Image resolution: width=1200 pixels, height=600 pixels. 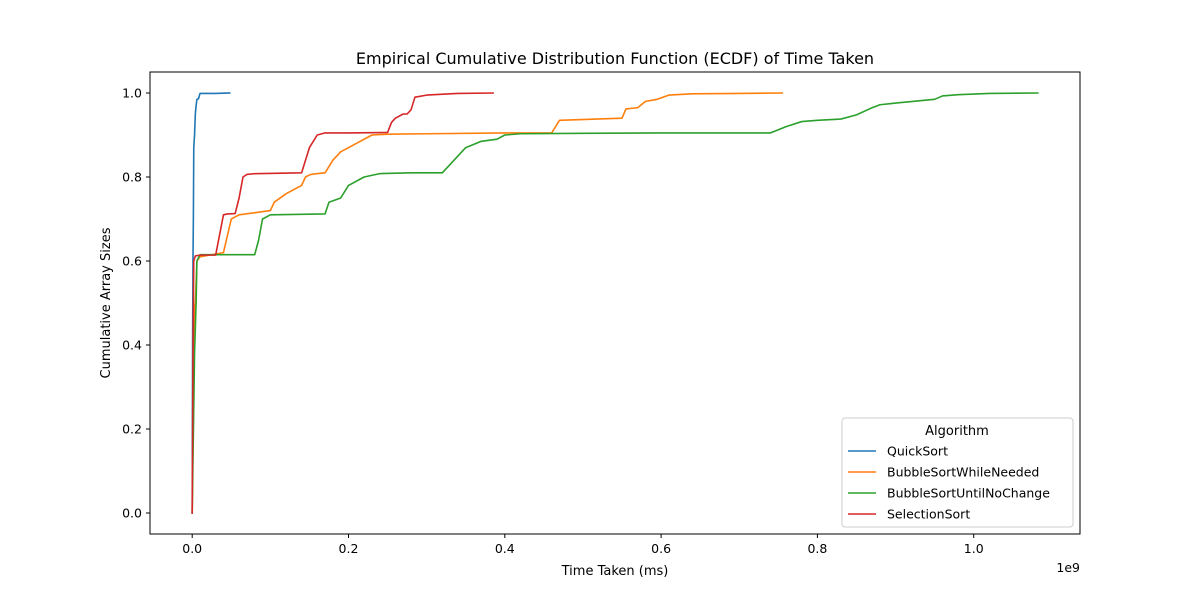 What do you see at coordinates (132, 177) in the screenshot?
I see `y-tick-label: 0.8` at bounding box center [132, 177].